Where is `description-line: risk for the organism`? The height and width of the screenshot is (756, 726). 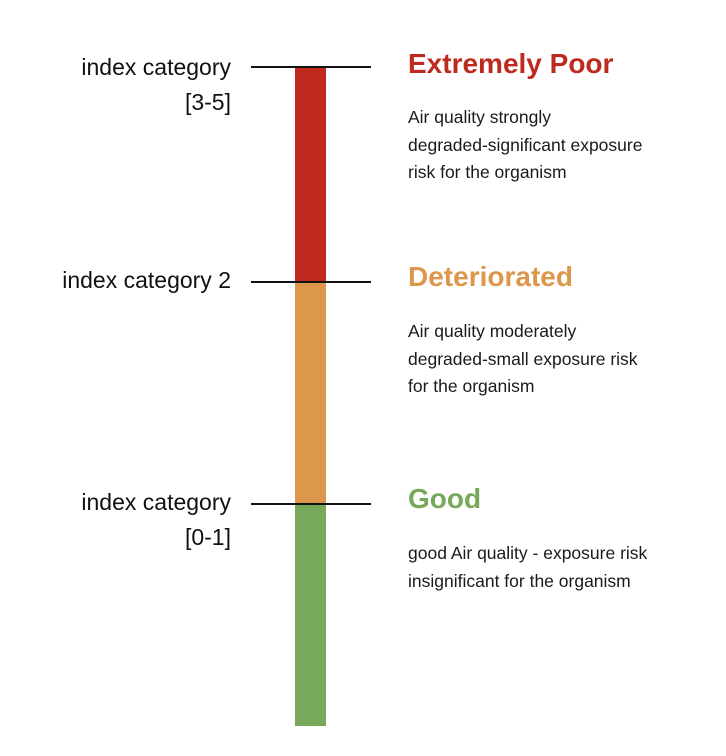 description-line: risk for the organism is located at coordinates (487, 172).